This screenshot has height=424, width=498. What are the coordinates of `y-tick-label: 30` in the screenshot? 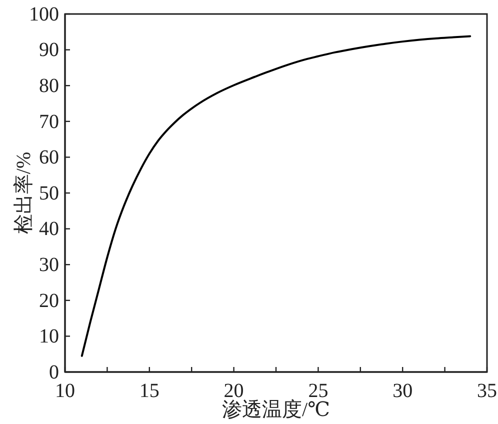 It's located at (49, 265).